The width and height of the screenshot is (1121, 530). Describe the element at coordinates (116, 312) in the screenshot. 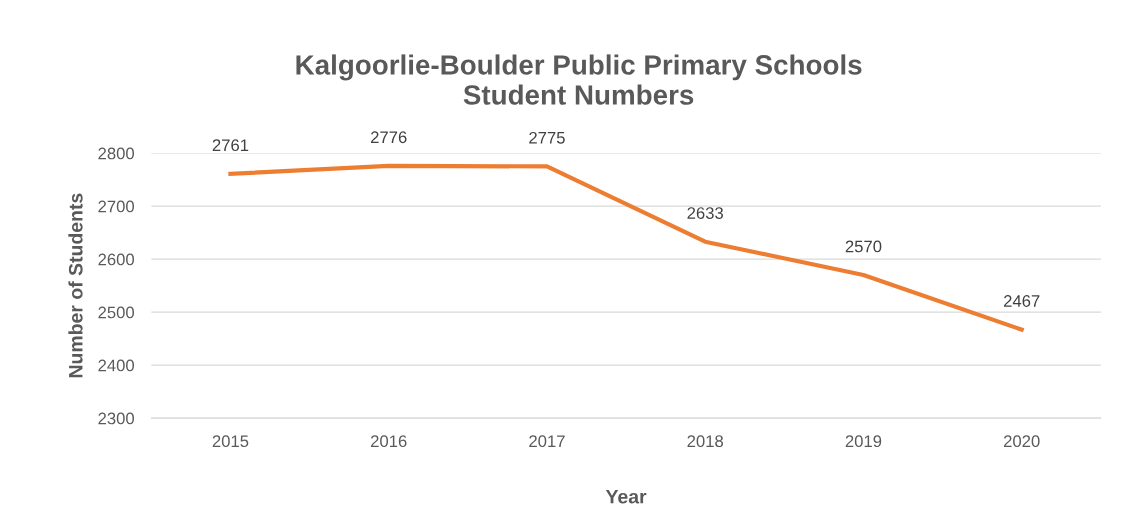

I see `y-tick-label: 2500` at that location.